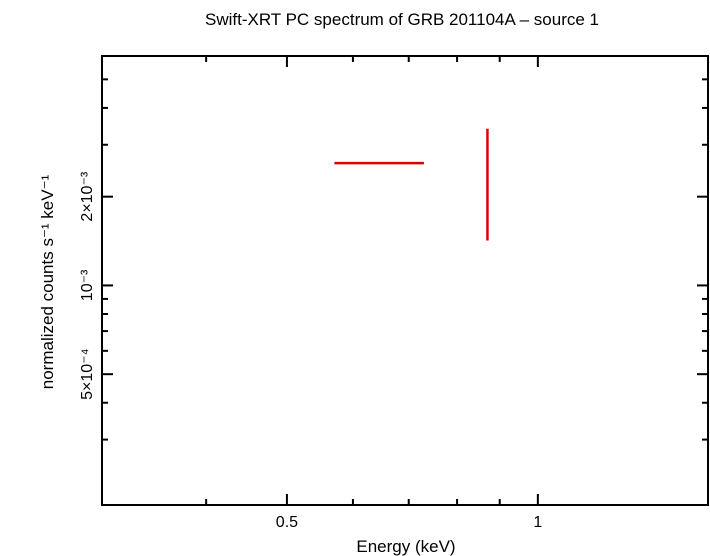 Image resolution: width=710 pixels, height=556 pixels. I want to click on x-tick-label: 0.5, so click(287, 522).